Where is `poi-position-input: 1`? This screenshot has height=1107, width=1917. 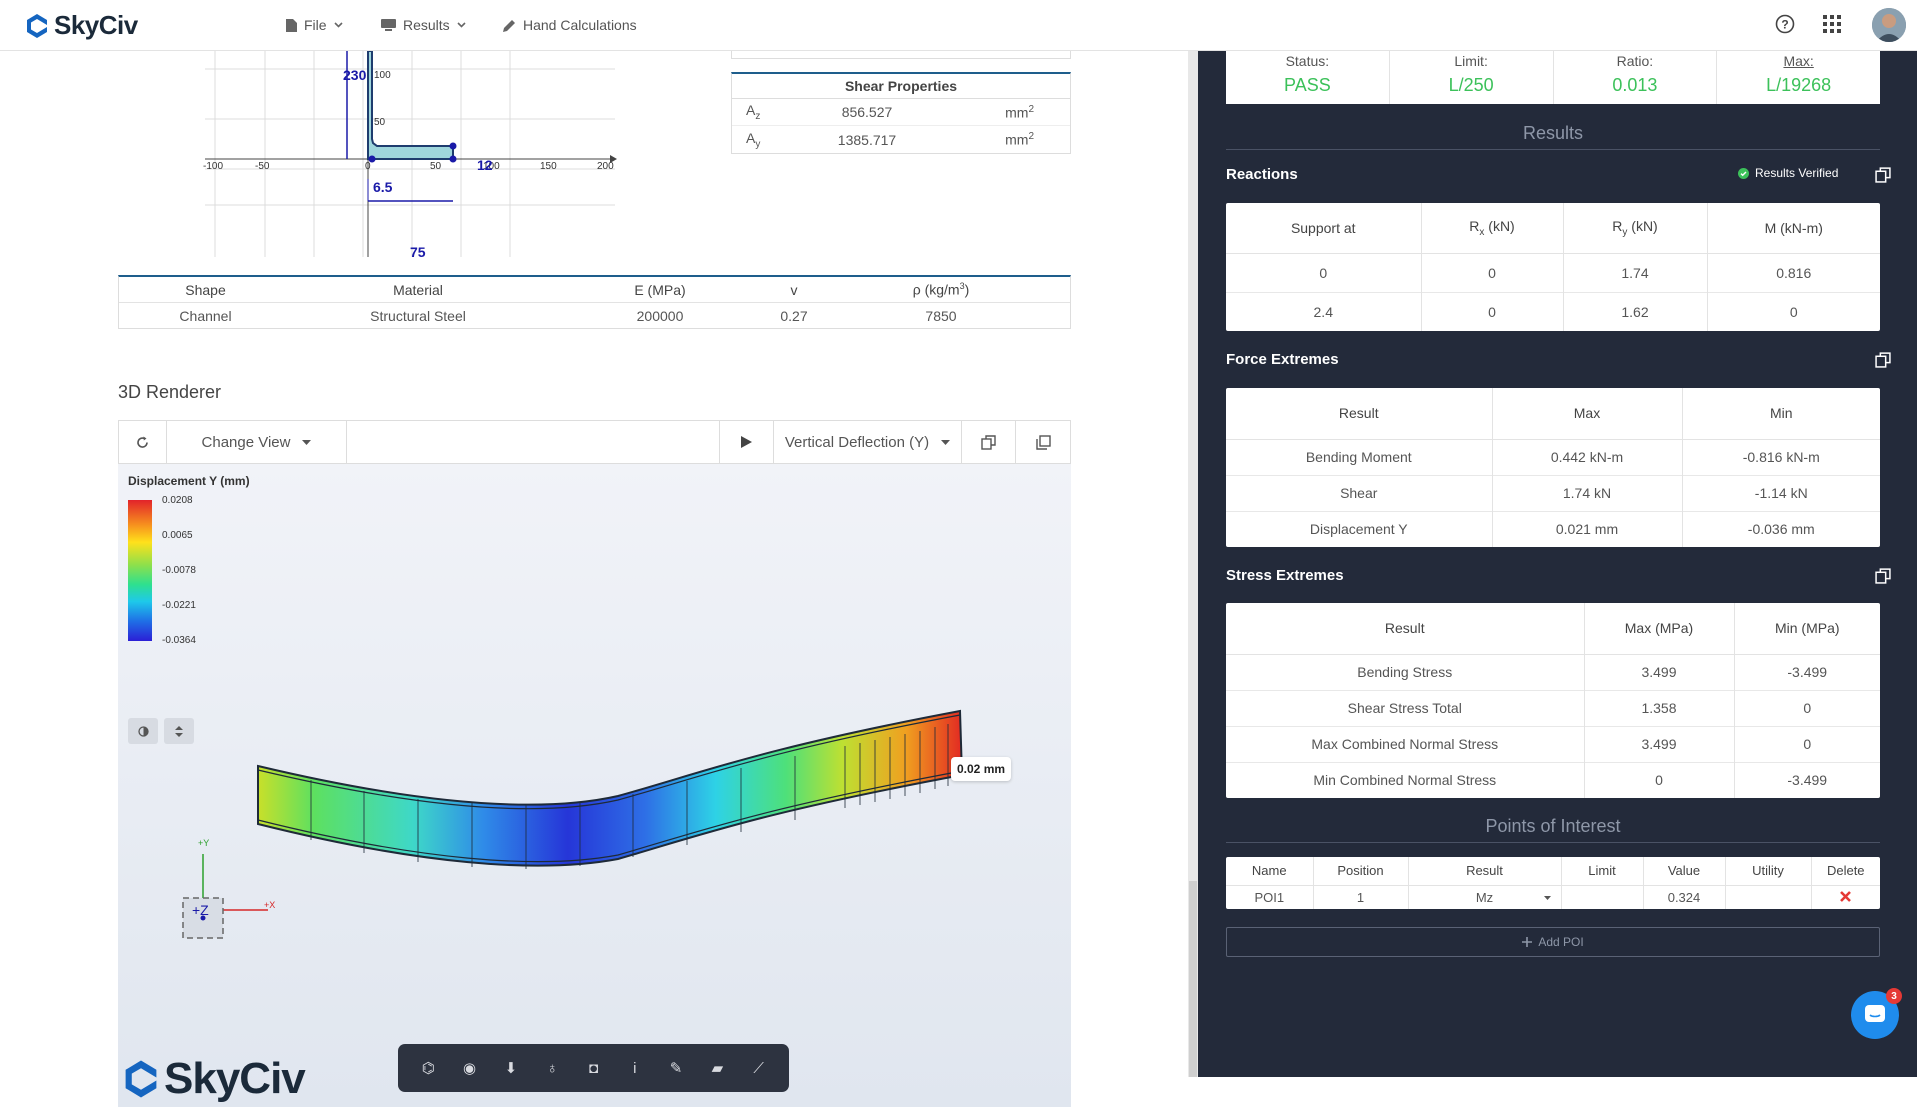 poi-position-input: 1 is located at coordinates (1361, 896).